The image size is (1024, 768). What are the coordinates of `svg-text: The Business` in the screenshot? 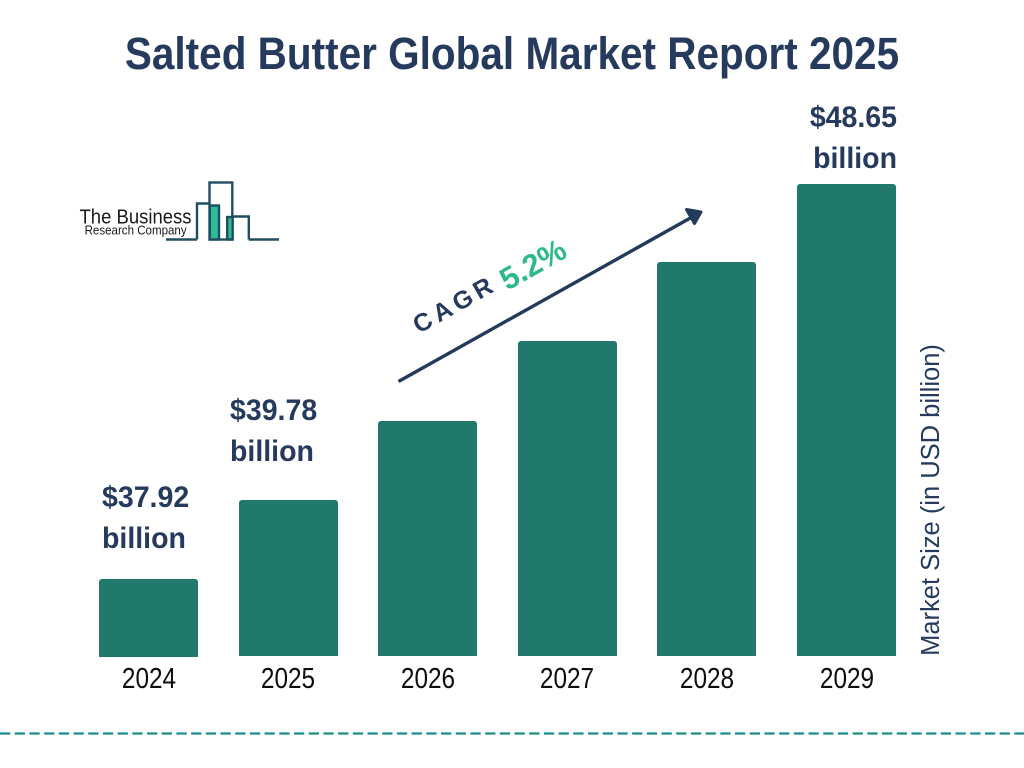 It's located at (136, 218).